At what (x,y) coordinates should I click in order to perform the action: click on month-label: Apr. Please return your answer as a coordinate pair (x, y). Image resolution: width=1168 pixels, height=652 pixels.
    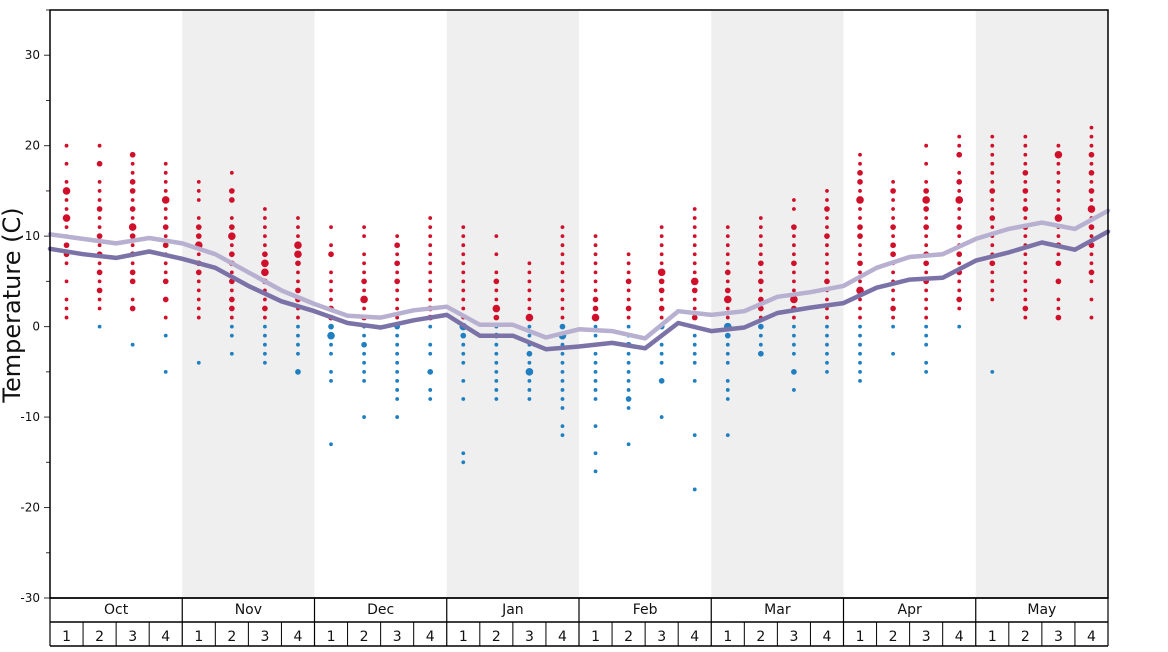
    Looking at the image, I should click on (910, 610).